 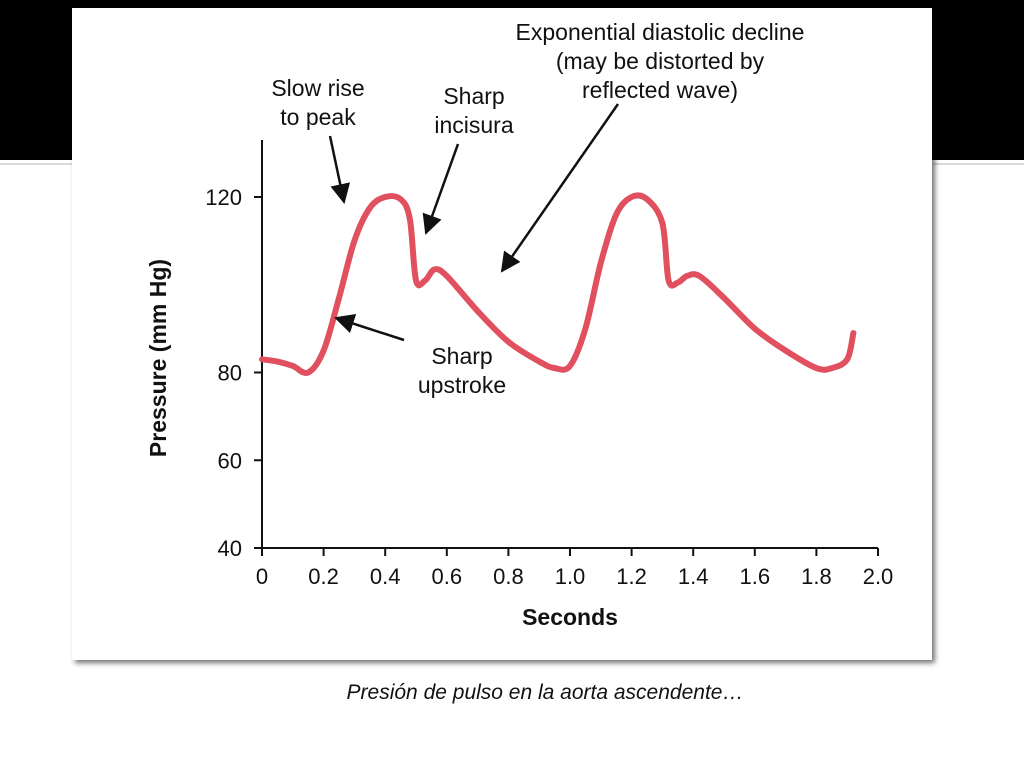 What do you see at coordinates (878, 576) in the screenshot?
I see `x-tick-label: 2.0` at bounding box center [878, 576].